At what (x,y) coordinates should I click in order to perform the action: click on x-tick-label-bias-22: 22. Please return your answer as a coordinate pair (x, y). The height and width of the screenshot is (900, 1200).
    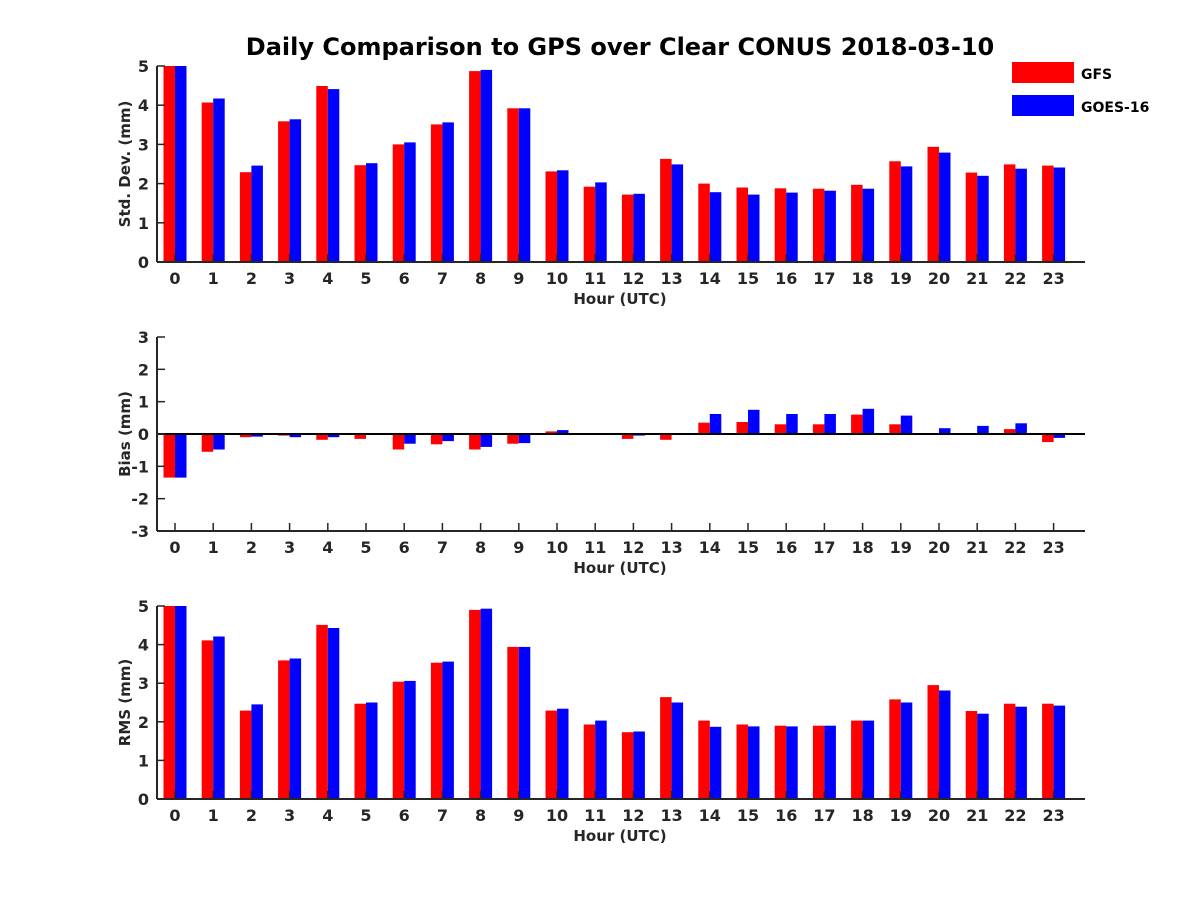
    Looking at the image, I should click on (1015, 547).